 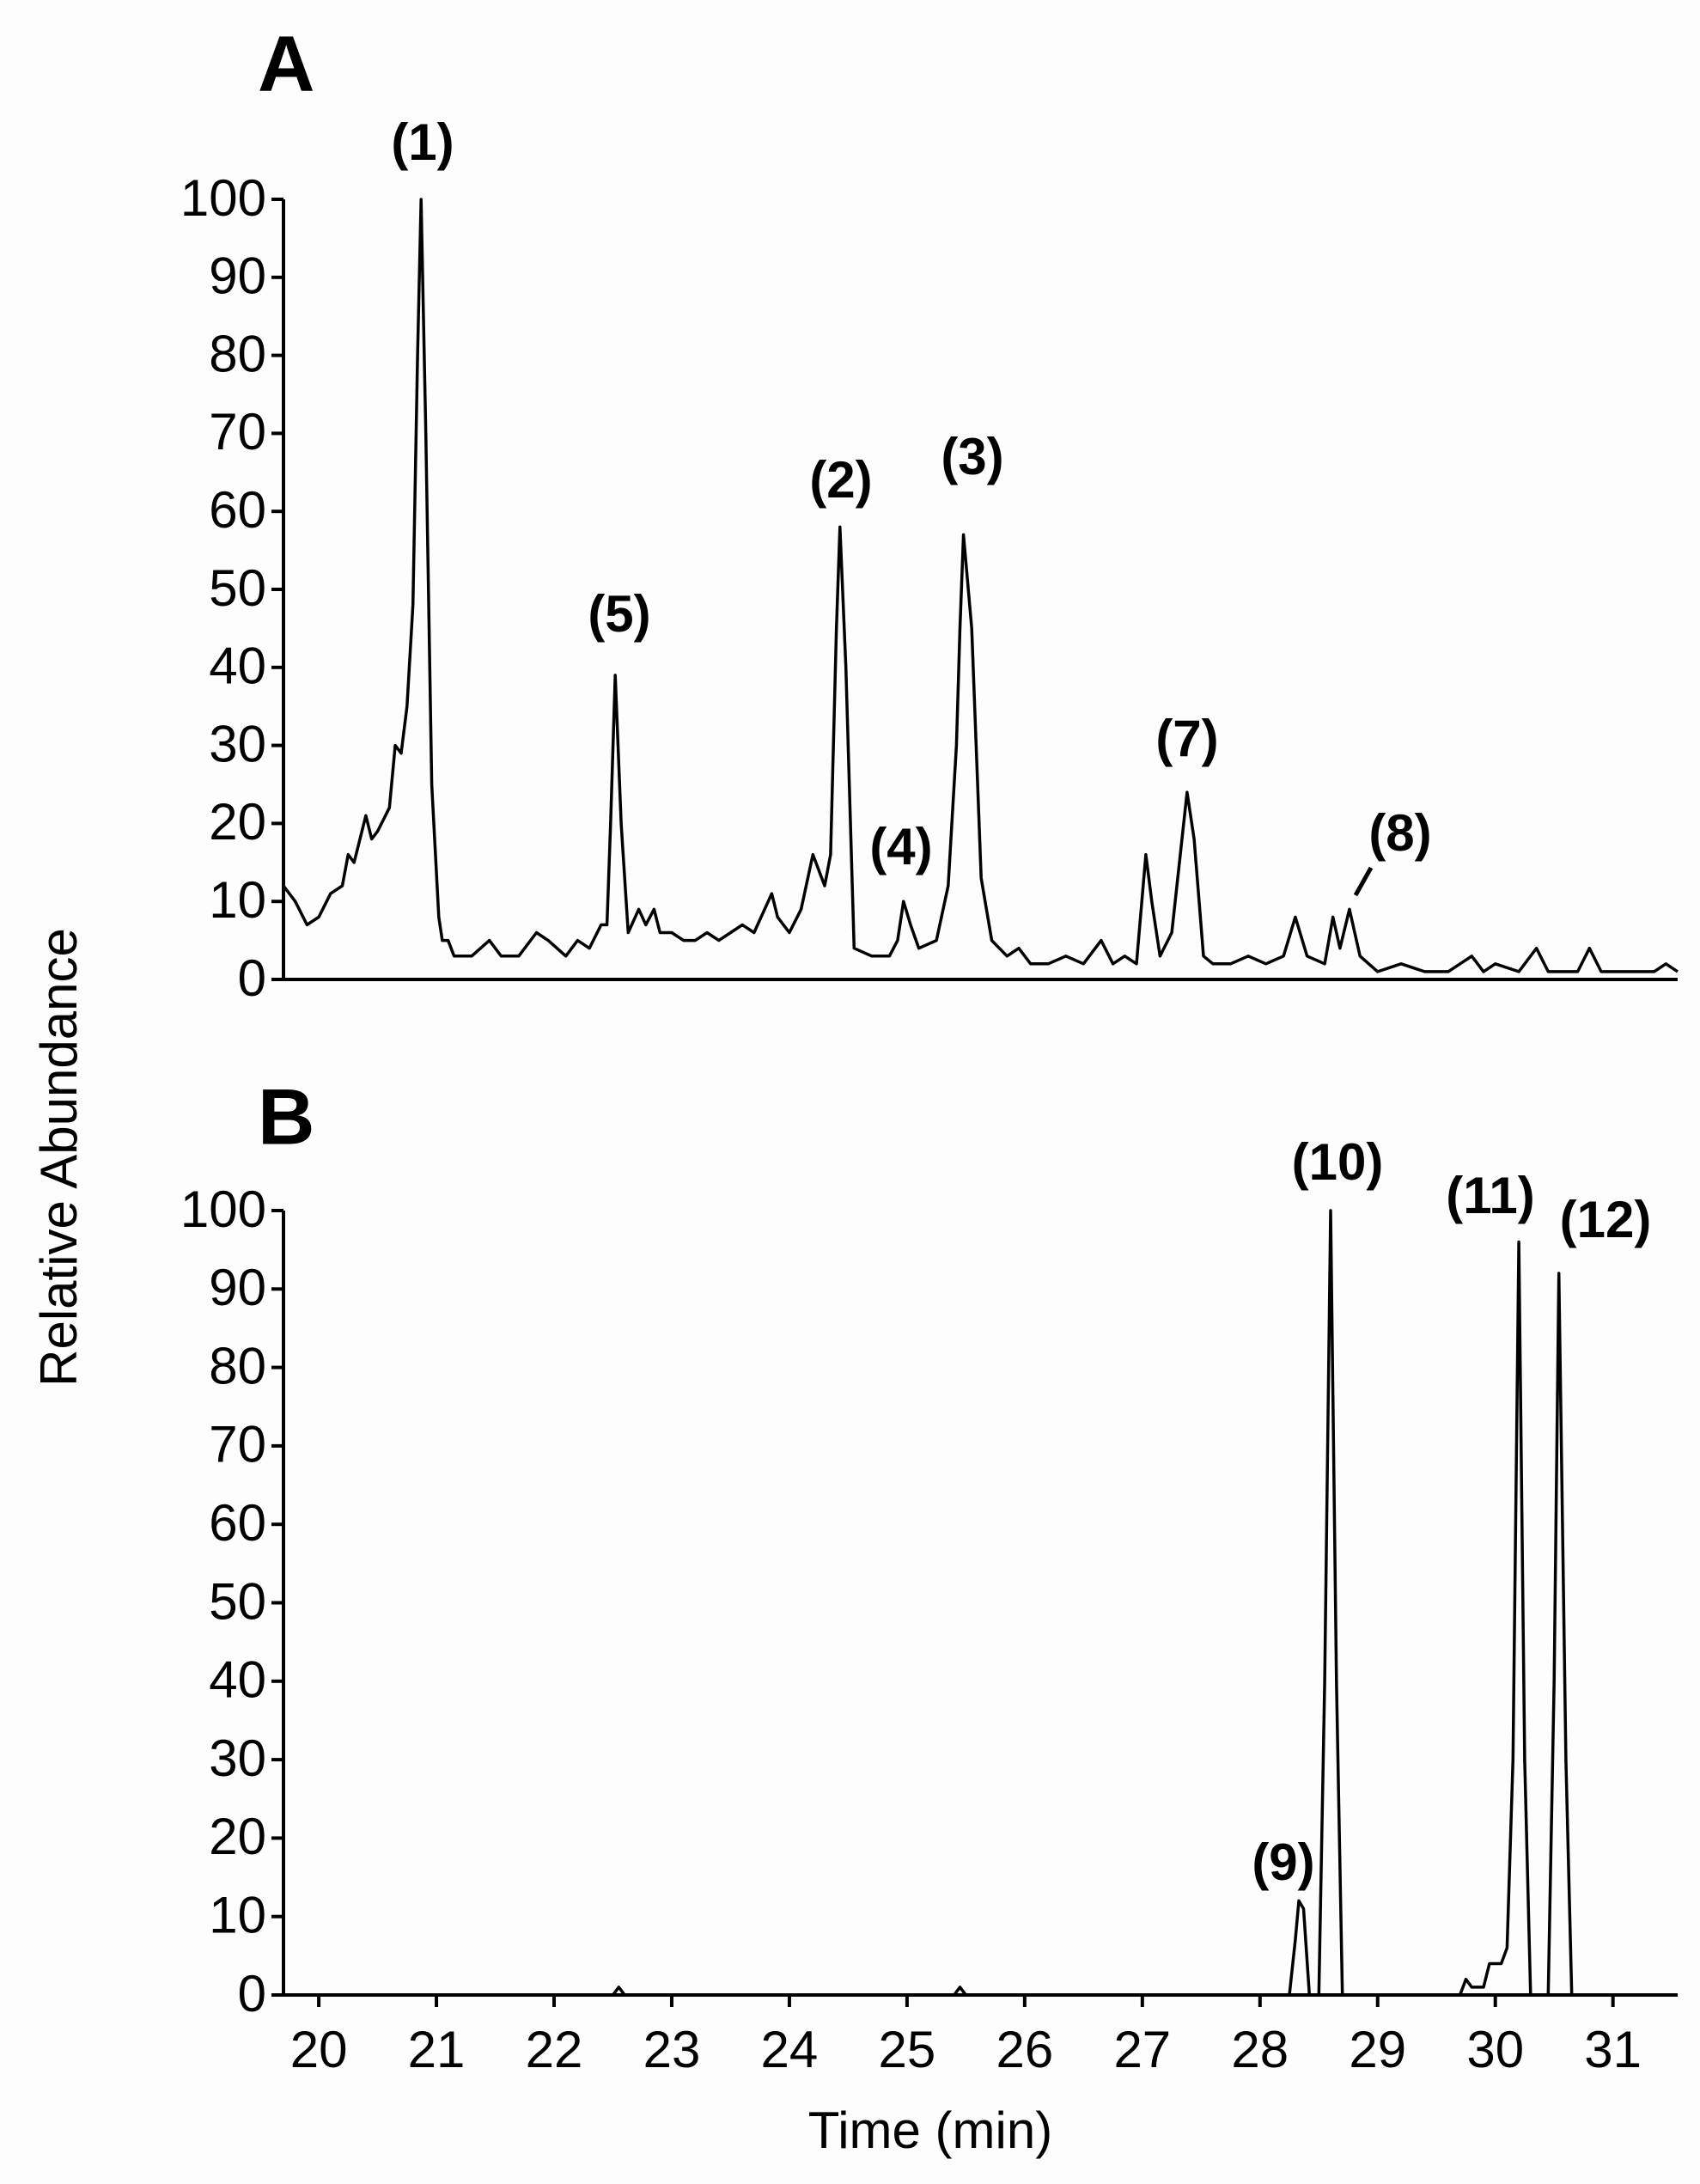 I want to click on leader-line, so click(x=1363, y=881).